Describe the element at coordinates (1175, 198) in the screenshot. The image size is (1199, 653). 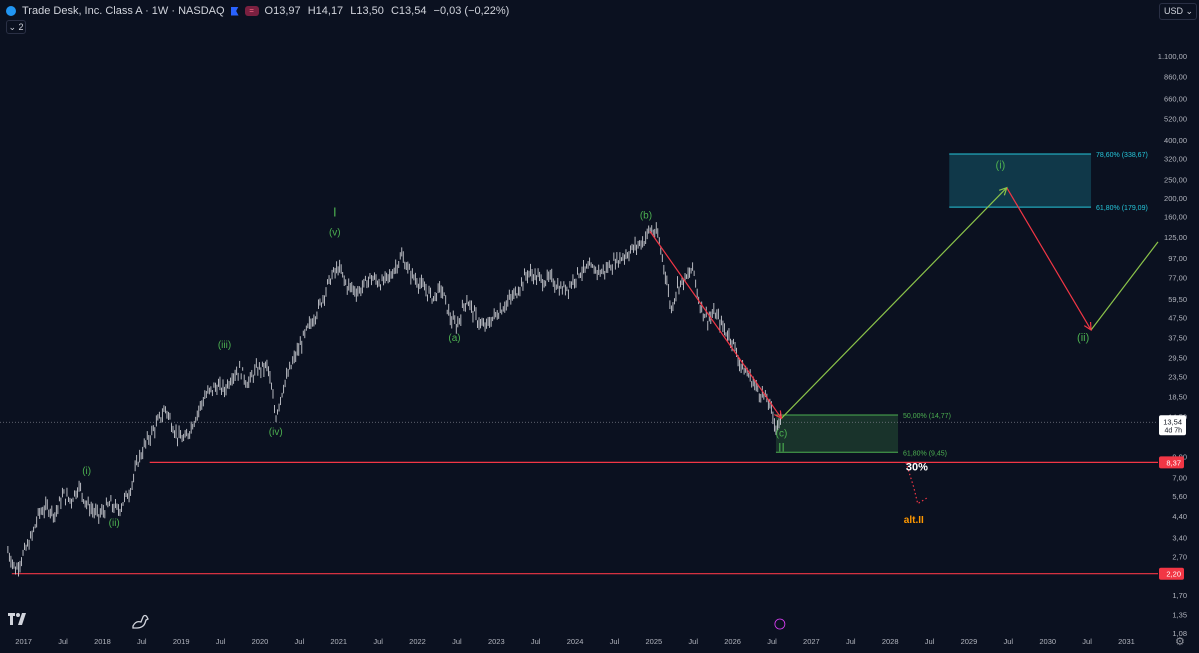
I see `price-tick-label: 200,00` at that location.